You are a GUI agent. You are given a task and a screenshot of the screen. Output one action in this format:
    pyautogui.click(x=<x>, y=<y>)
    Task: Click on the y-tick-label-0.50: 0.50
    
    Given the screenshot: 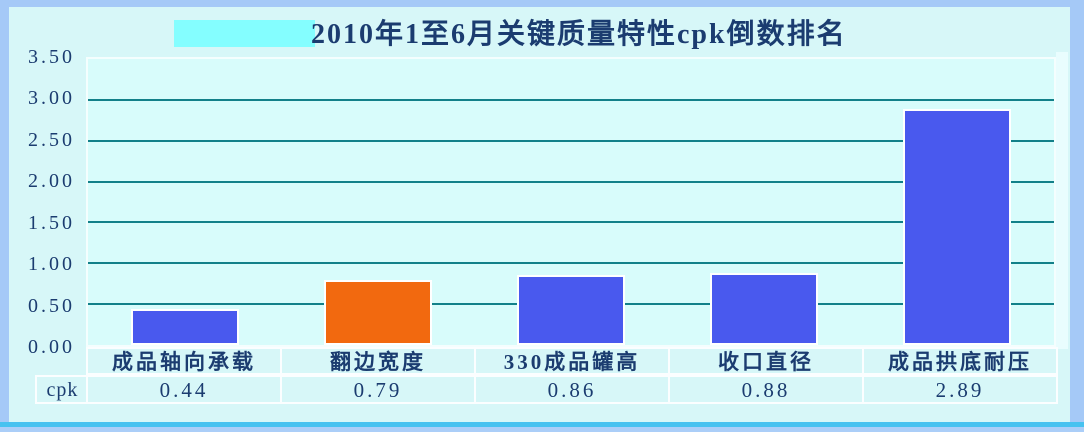 What is the action you would take?
    pyautogui.click(x=51, y=306)
    